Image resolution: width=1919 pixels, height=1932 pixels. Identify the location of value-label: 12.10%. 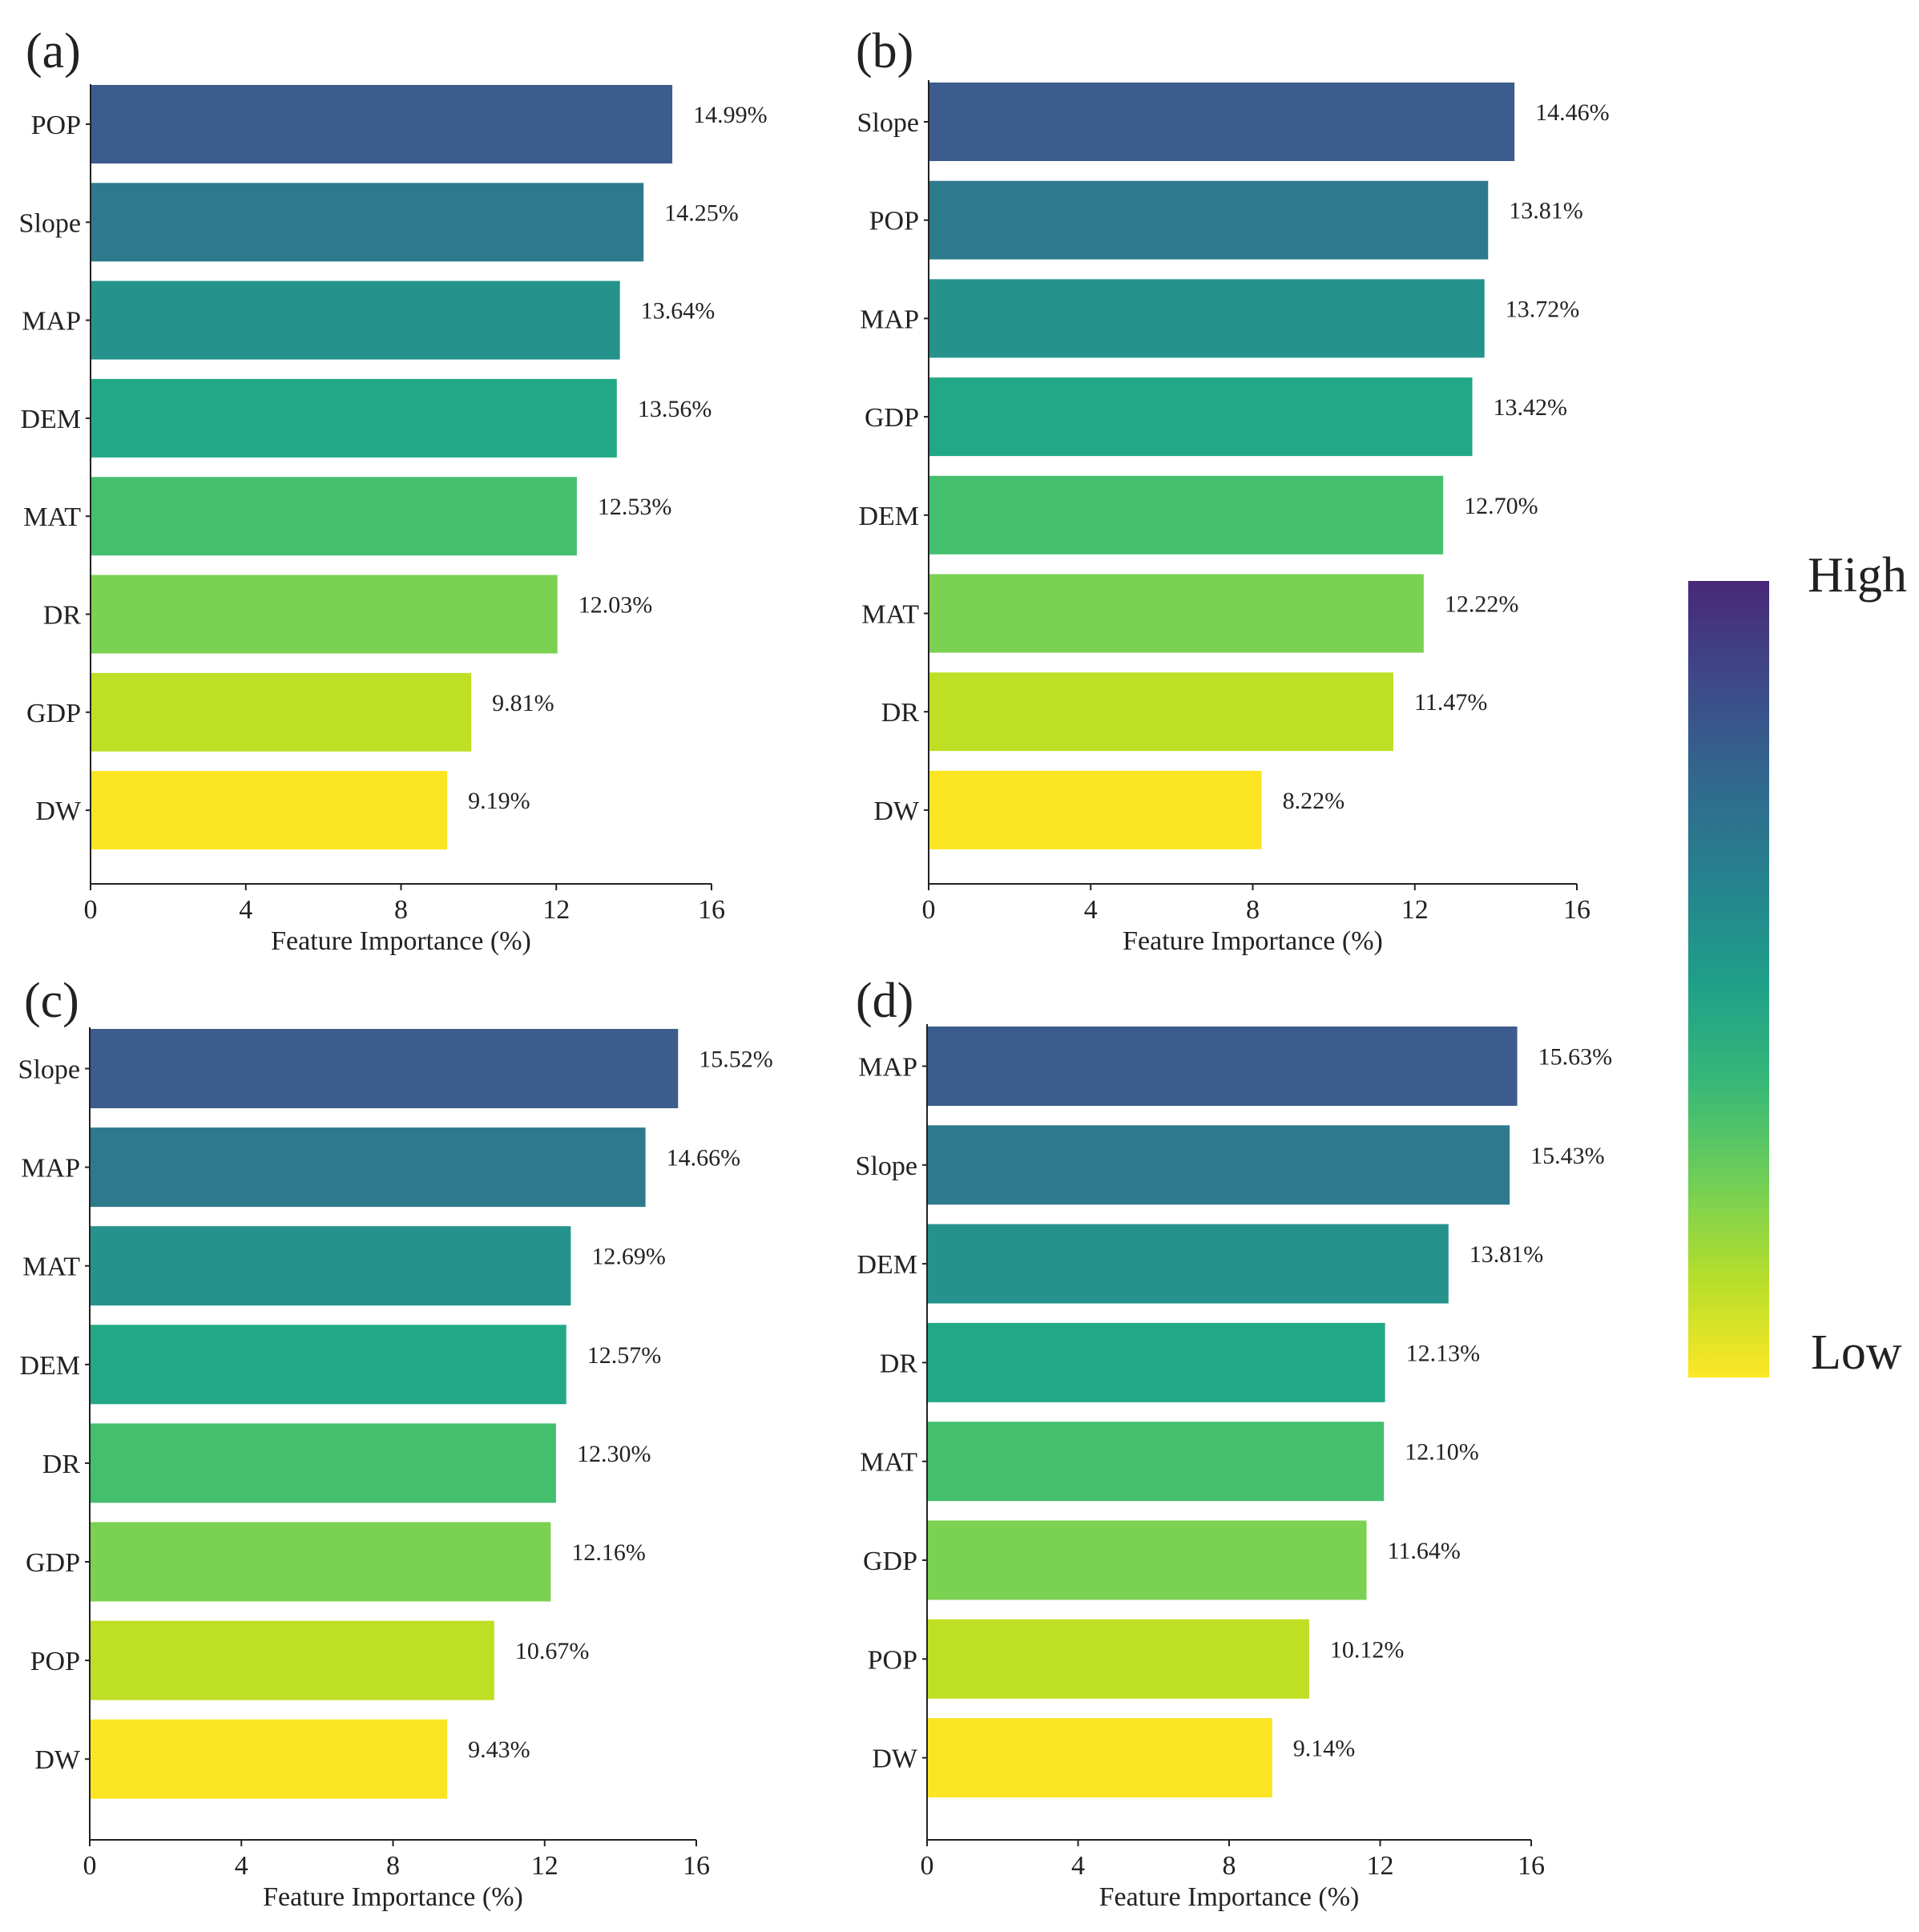
(1442, 1452).